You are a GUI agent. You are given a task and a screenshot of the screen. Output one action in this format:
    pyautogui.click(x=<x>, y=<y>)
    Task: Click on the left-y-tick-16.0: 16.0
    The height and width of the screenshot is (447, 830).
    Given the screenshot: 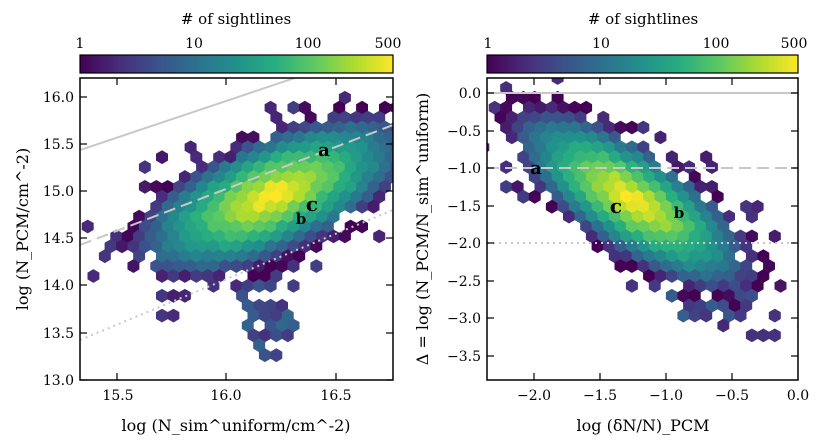 What is the action you would take?
    pyautogui.click(x=58, y=98)
    